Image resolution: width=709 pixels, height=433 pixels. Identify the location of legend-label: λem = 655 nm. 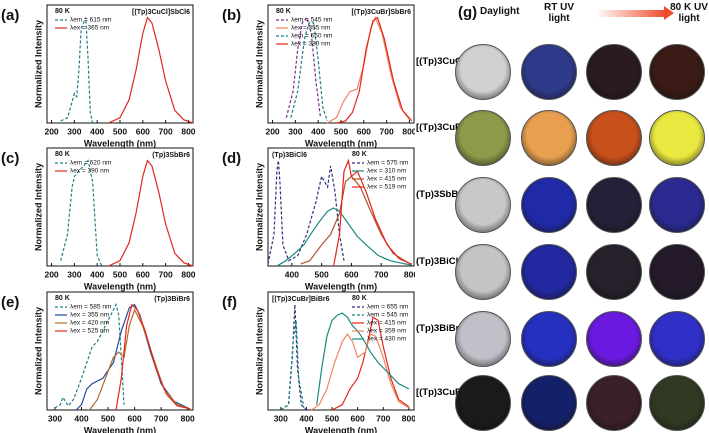
(387, 307).